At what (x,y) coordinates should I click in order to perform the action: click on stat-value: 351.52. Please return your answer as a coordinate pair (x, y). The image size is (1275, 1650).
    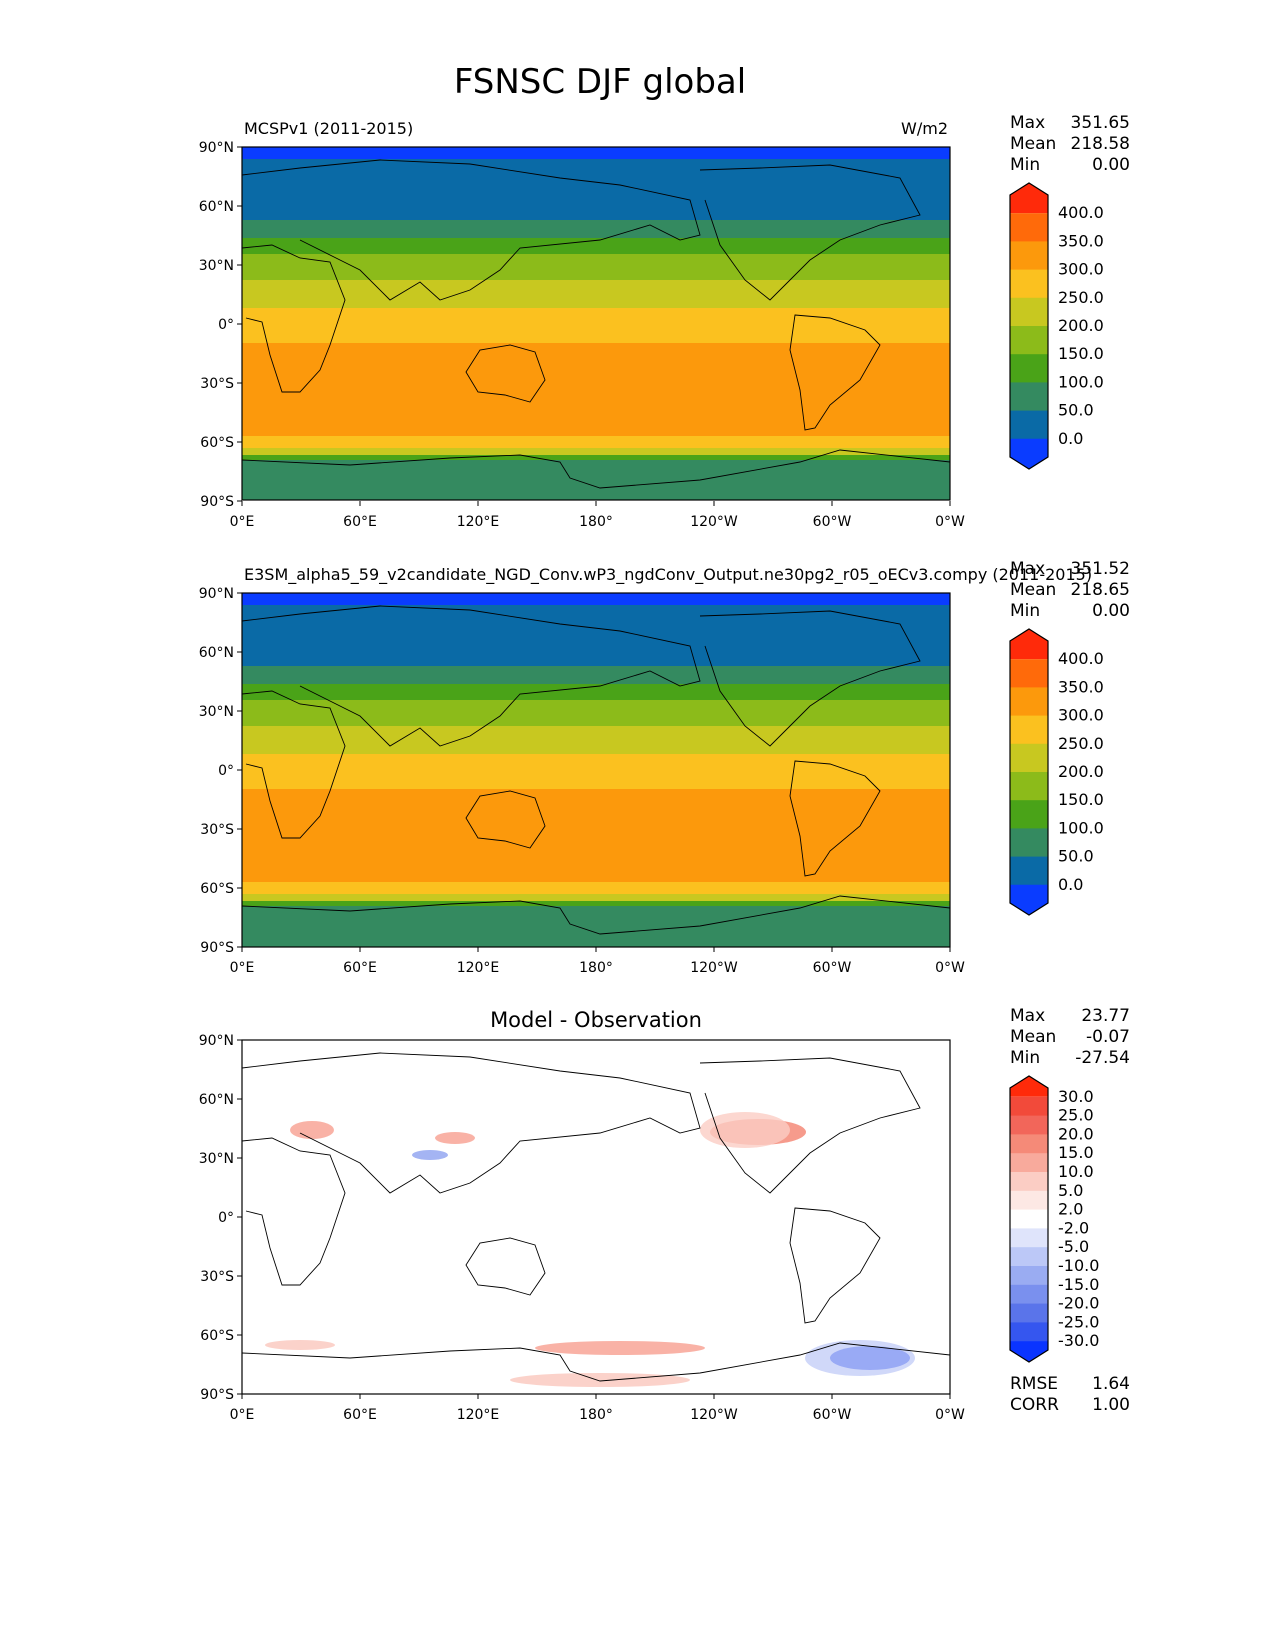
    Looking at the image, I should click on (1100, 569).